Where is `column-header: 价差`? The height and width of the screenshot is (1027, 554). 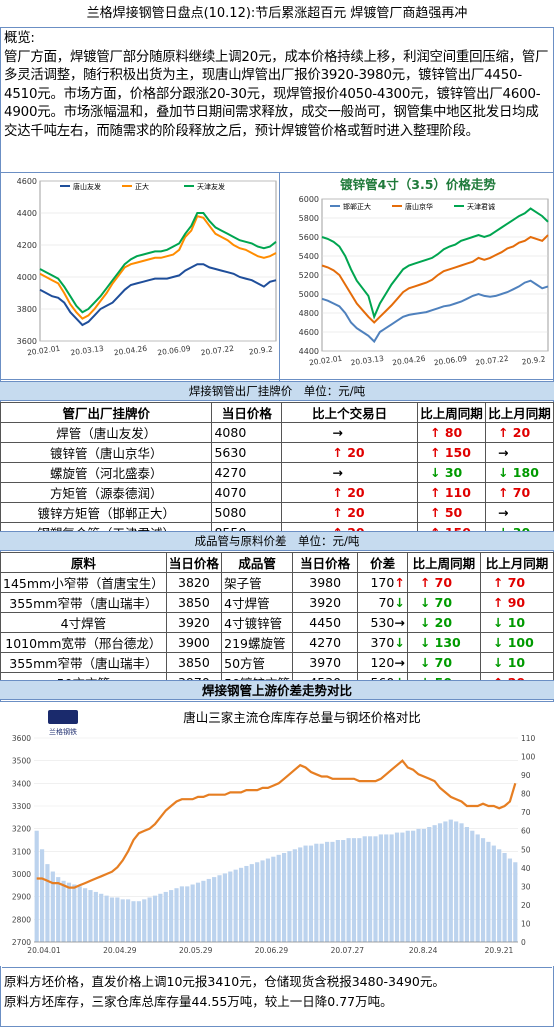 column-header: 价差 is located at coordinates (382, 562).